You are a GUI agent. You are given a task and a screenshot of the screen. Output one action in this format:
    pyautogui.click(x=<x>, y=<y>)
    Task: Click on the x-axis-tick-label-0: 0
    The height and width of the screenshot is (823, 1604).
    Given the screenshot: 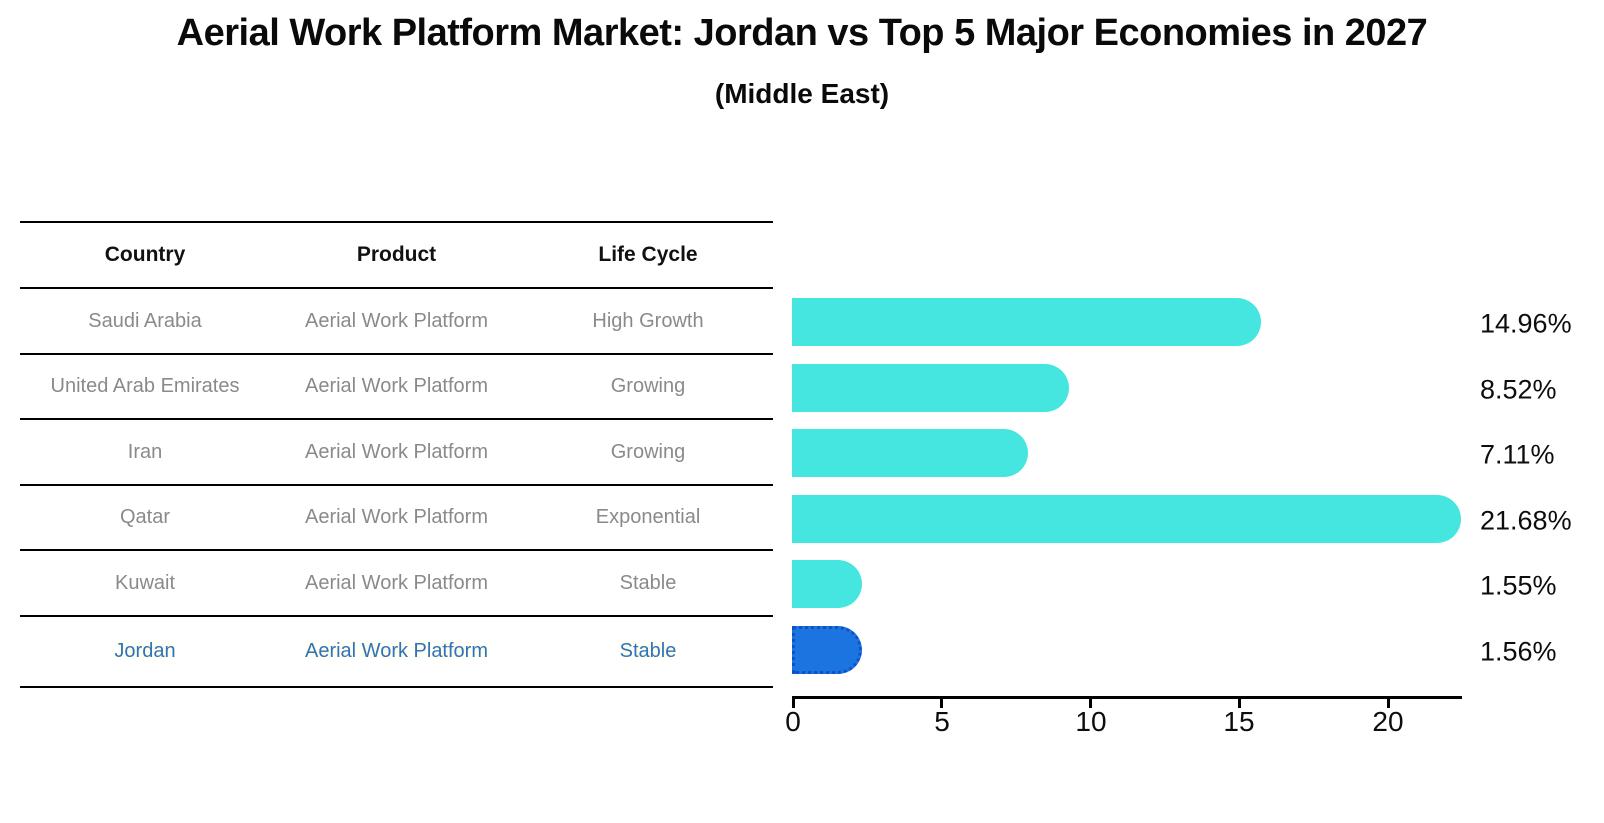 What is the action you would take?
    pyautogui.click(x=793, y=721)
    